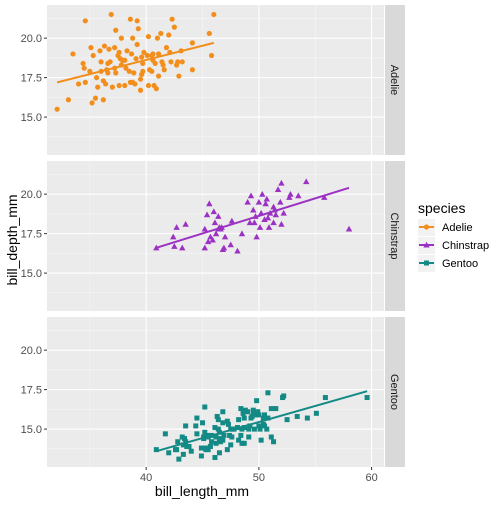 This screenshot has width=504, height=509. Describe the element at coordinates (31, 118) in the screenshot. I see `y-tick-label: 15.0` at that location.